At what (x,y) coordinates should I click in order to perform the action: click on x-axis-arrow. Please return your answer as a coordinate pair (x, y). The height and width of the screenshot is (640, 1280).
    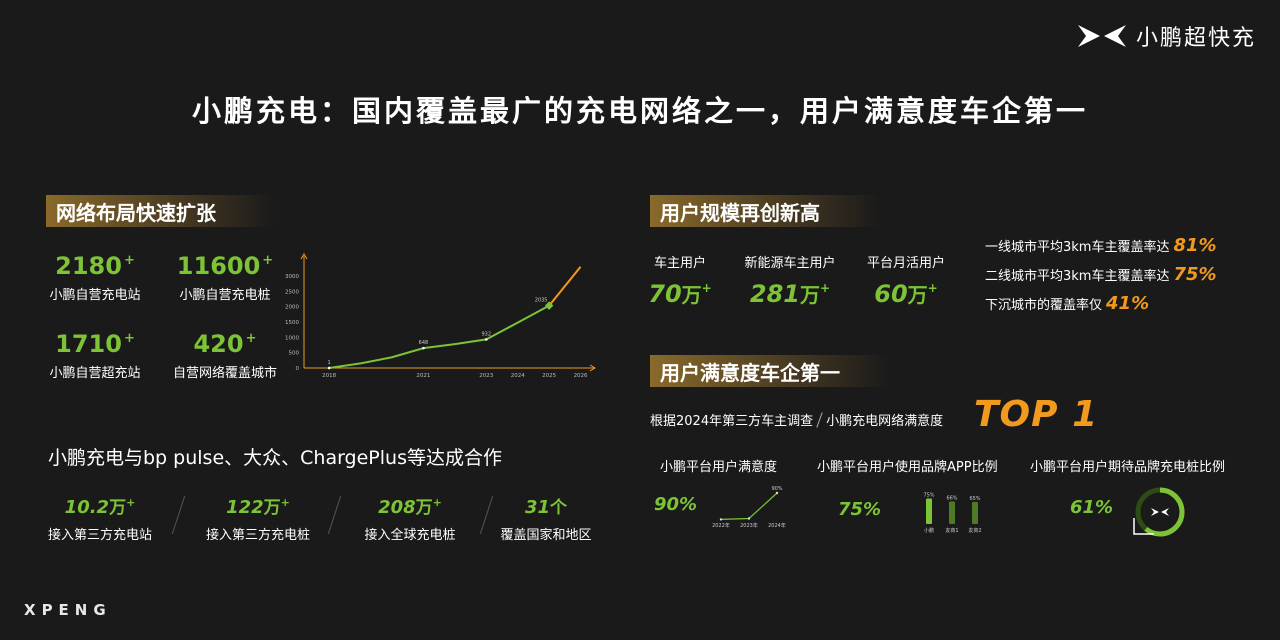
    Looking at the image, I should click on (592, 368).